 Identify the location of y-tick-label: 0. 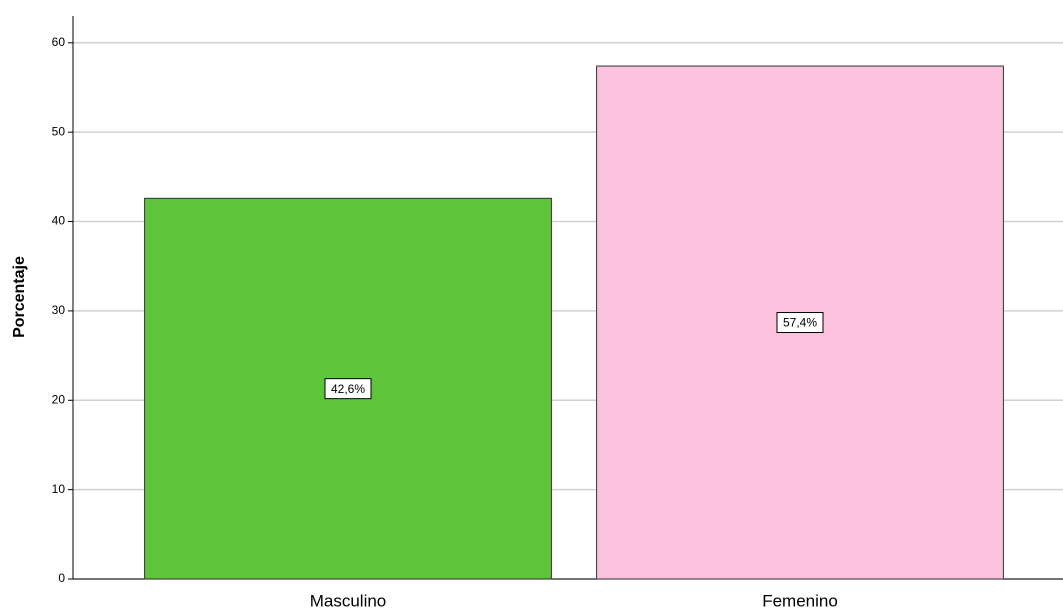
(61, 578).